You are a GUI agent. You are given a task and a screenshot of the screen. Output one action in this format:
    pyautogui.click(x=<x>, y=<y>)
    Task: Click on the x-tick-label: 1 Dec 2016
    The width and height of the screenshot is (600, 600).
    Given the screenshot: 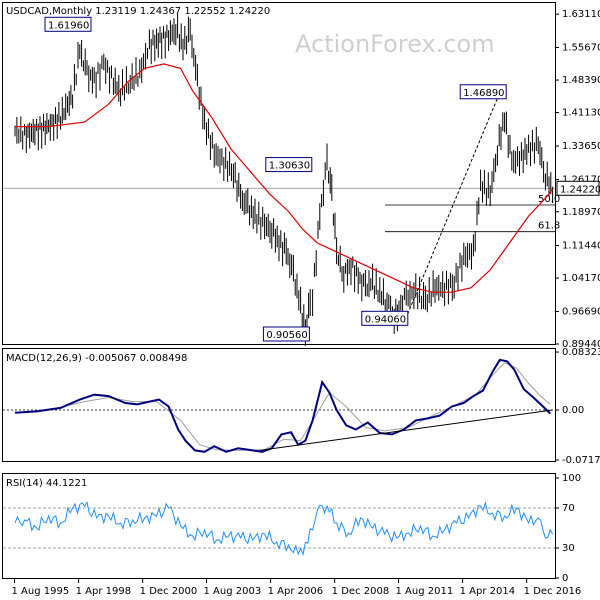 What is the action you would take?
    pyautogui.click(x=553, y=591)
    